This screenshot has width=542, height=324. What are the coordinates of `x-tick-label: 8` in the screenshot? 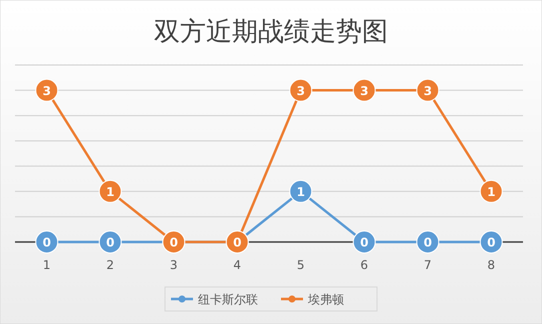 It's located at (491, 265).